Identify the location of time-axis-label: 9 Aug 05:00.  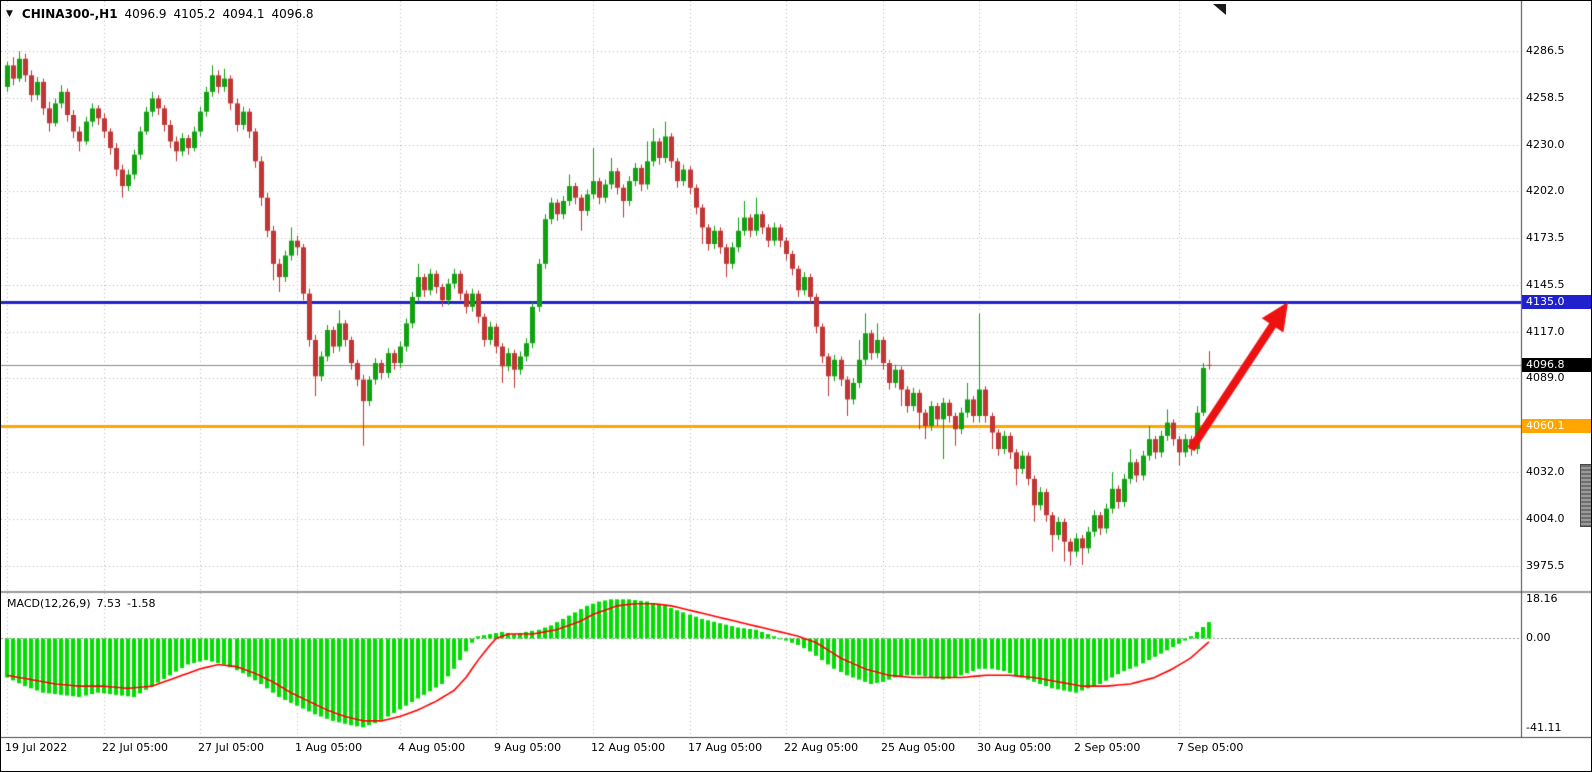
(528, 747).